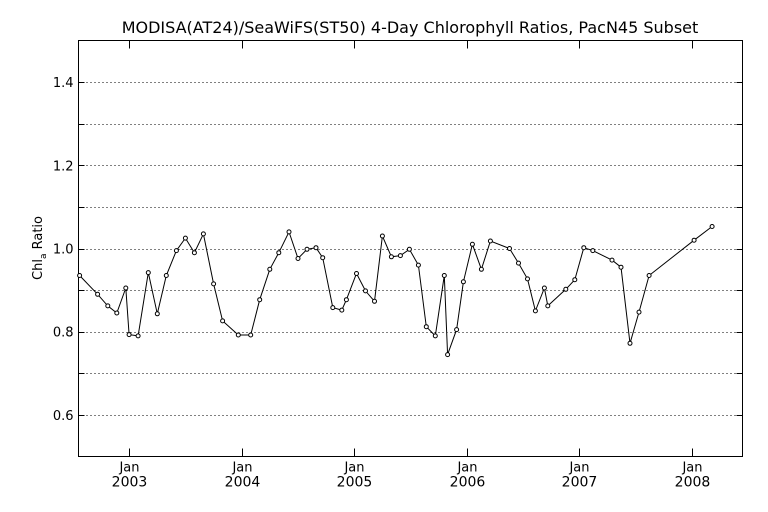 This screenshot has width=768, height=512. What do you see at coordinates (243, 483) in the screenshot?
I see `x-tick-label-year: 2004` at bounding box center [243, 483].